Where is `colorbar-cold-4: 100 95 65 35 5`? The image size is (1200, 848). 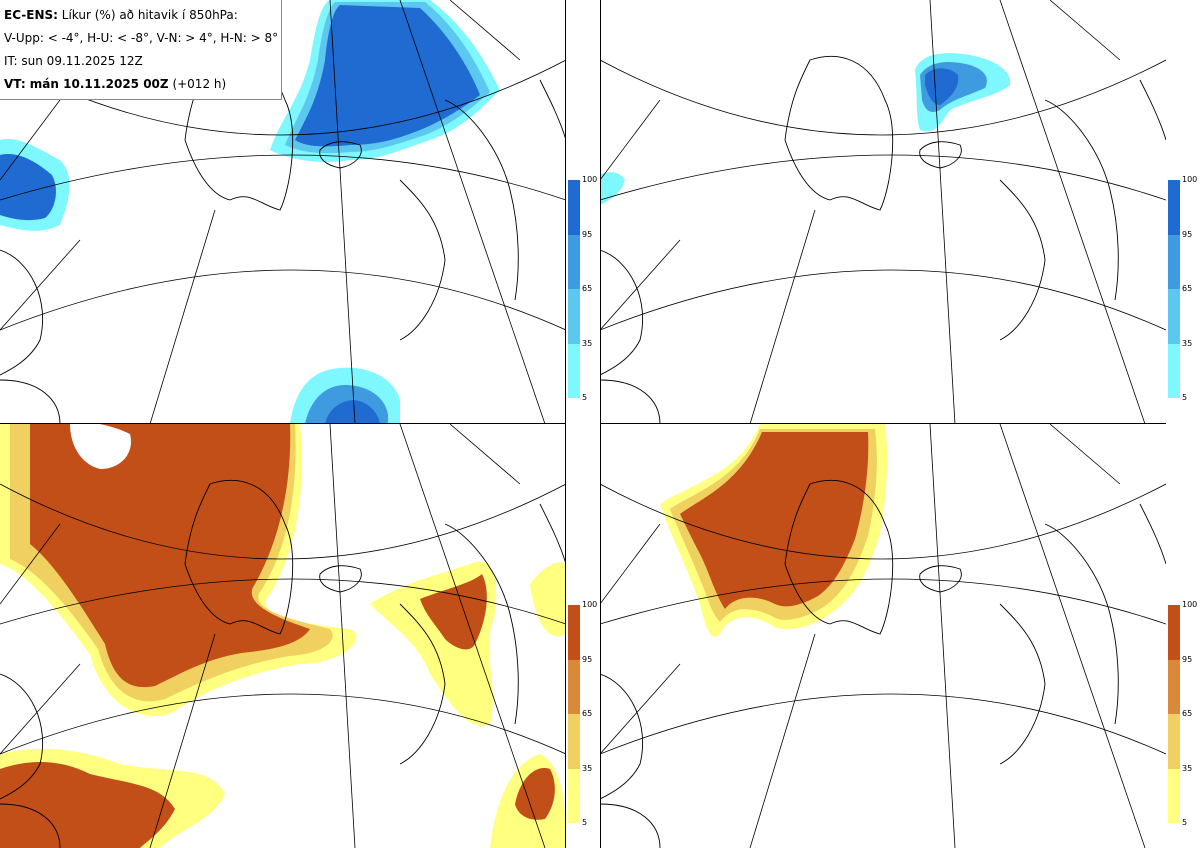 colorbar-cold-4: 100 95 65 35 5 is located at coordinates (581, 298).